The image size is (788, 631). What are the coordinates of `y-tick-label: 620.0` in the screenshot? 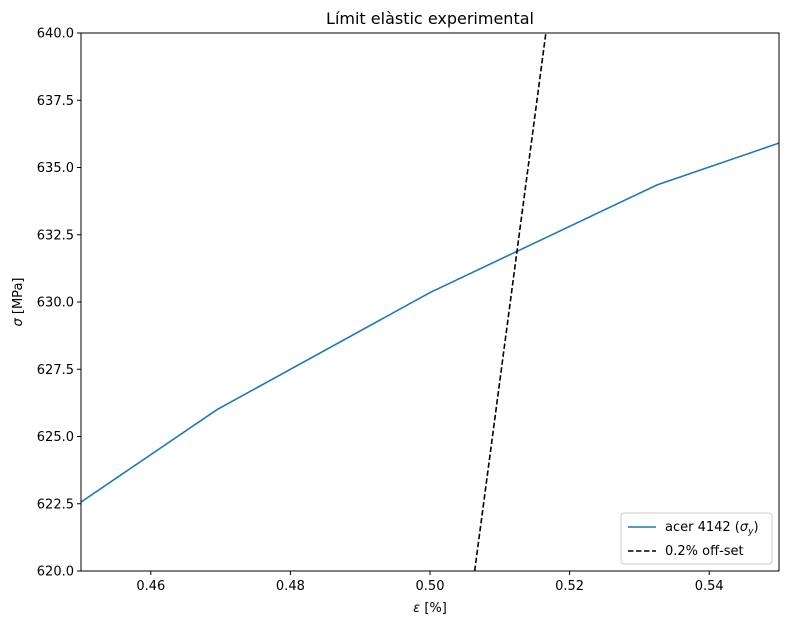 It's located at (55, 572).